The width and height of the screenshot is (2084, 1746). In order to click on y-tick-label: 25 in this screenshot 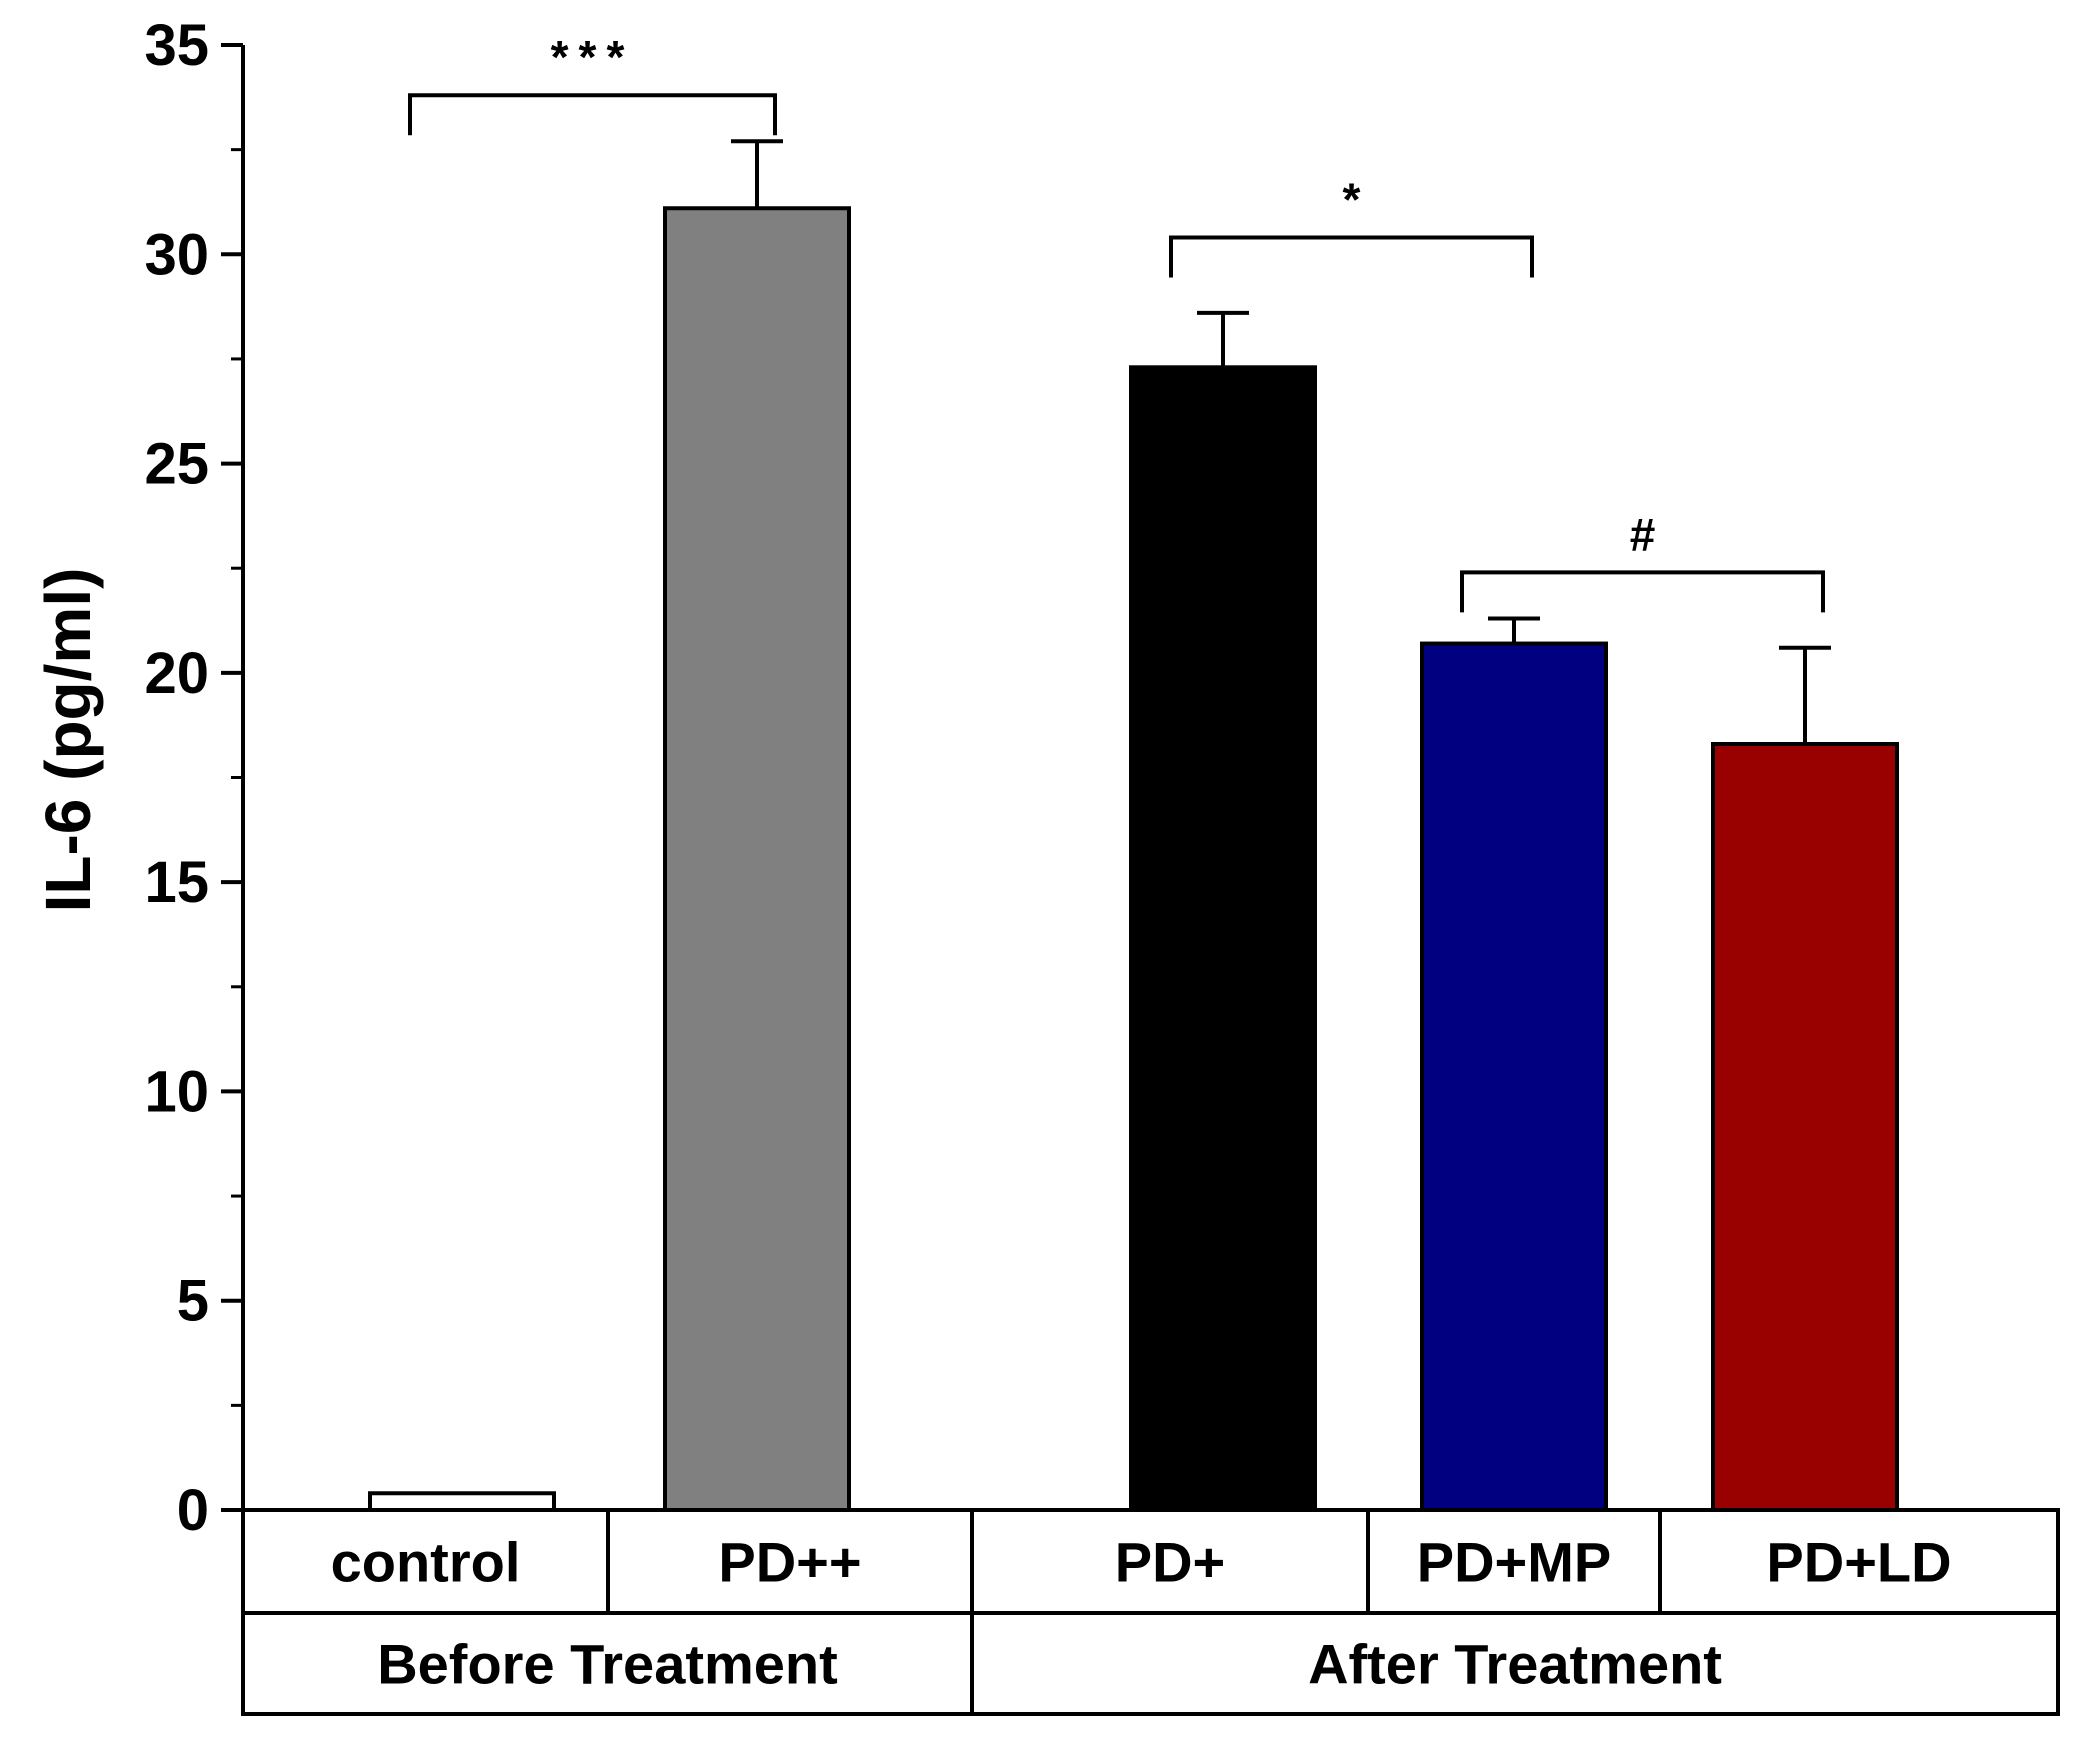, I will do `click(176, 464)`.